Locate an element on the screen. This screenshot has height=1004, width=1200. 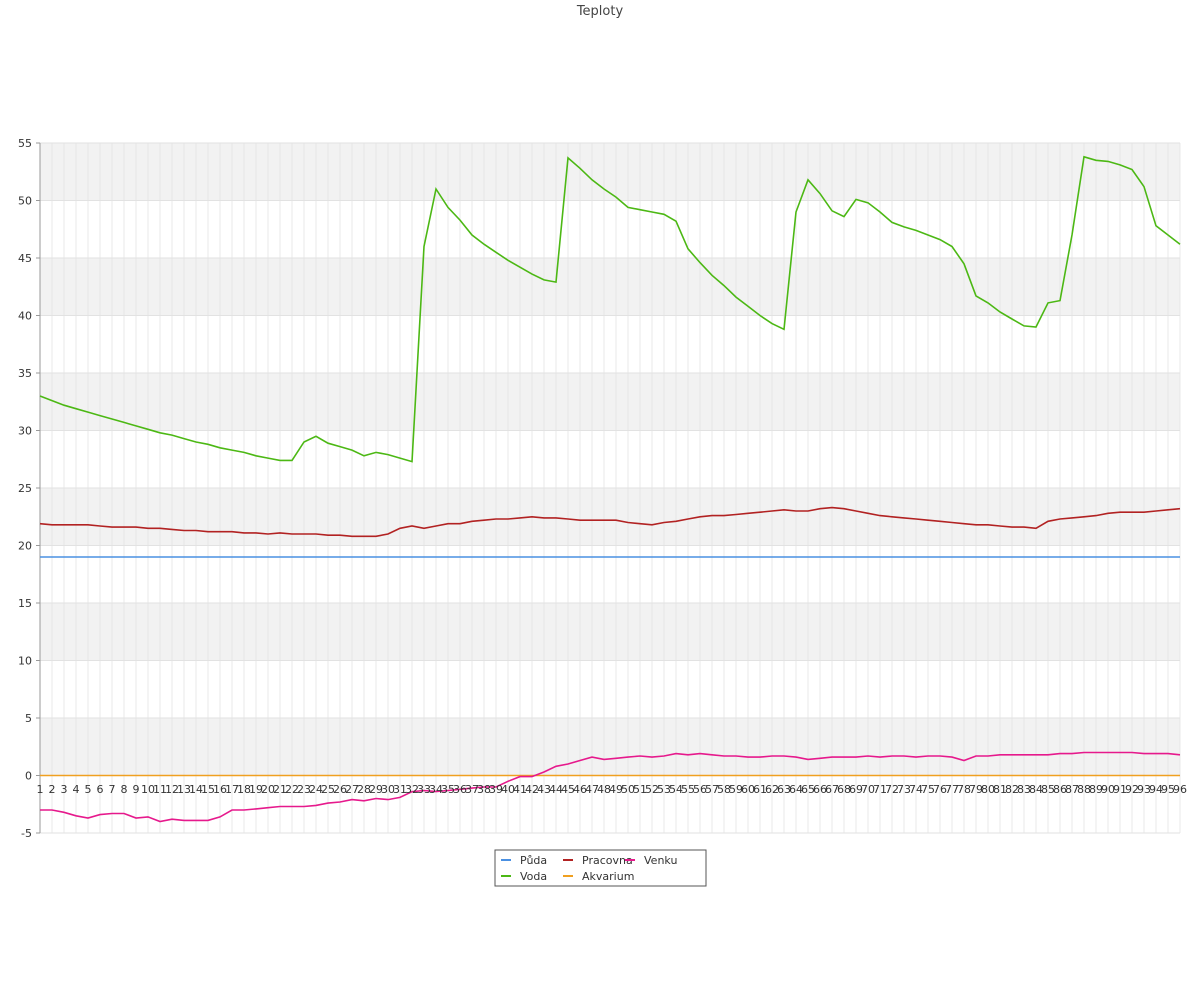
x-tick-label: 3 is located at coordinates (64, 789).